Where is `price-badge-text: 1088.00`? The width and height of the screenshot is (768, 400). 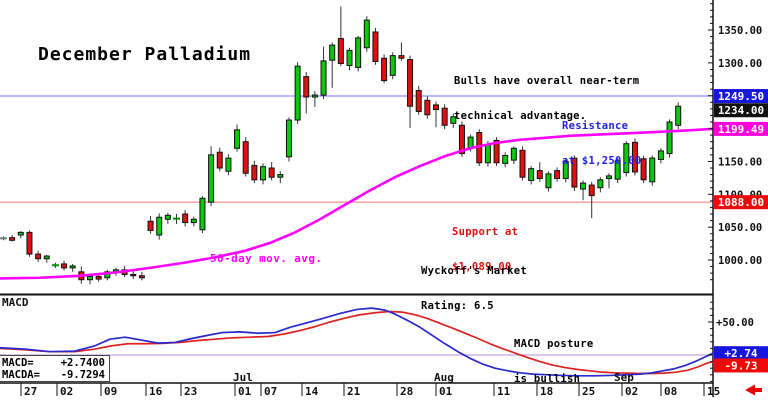
price-badge-text: 1088.00 is located at coordinates (741, 202).